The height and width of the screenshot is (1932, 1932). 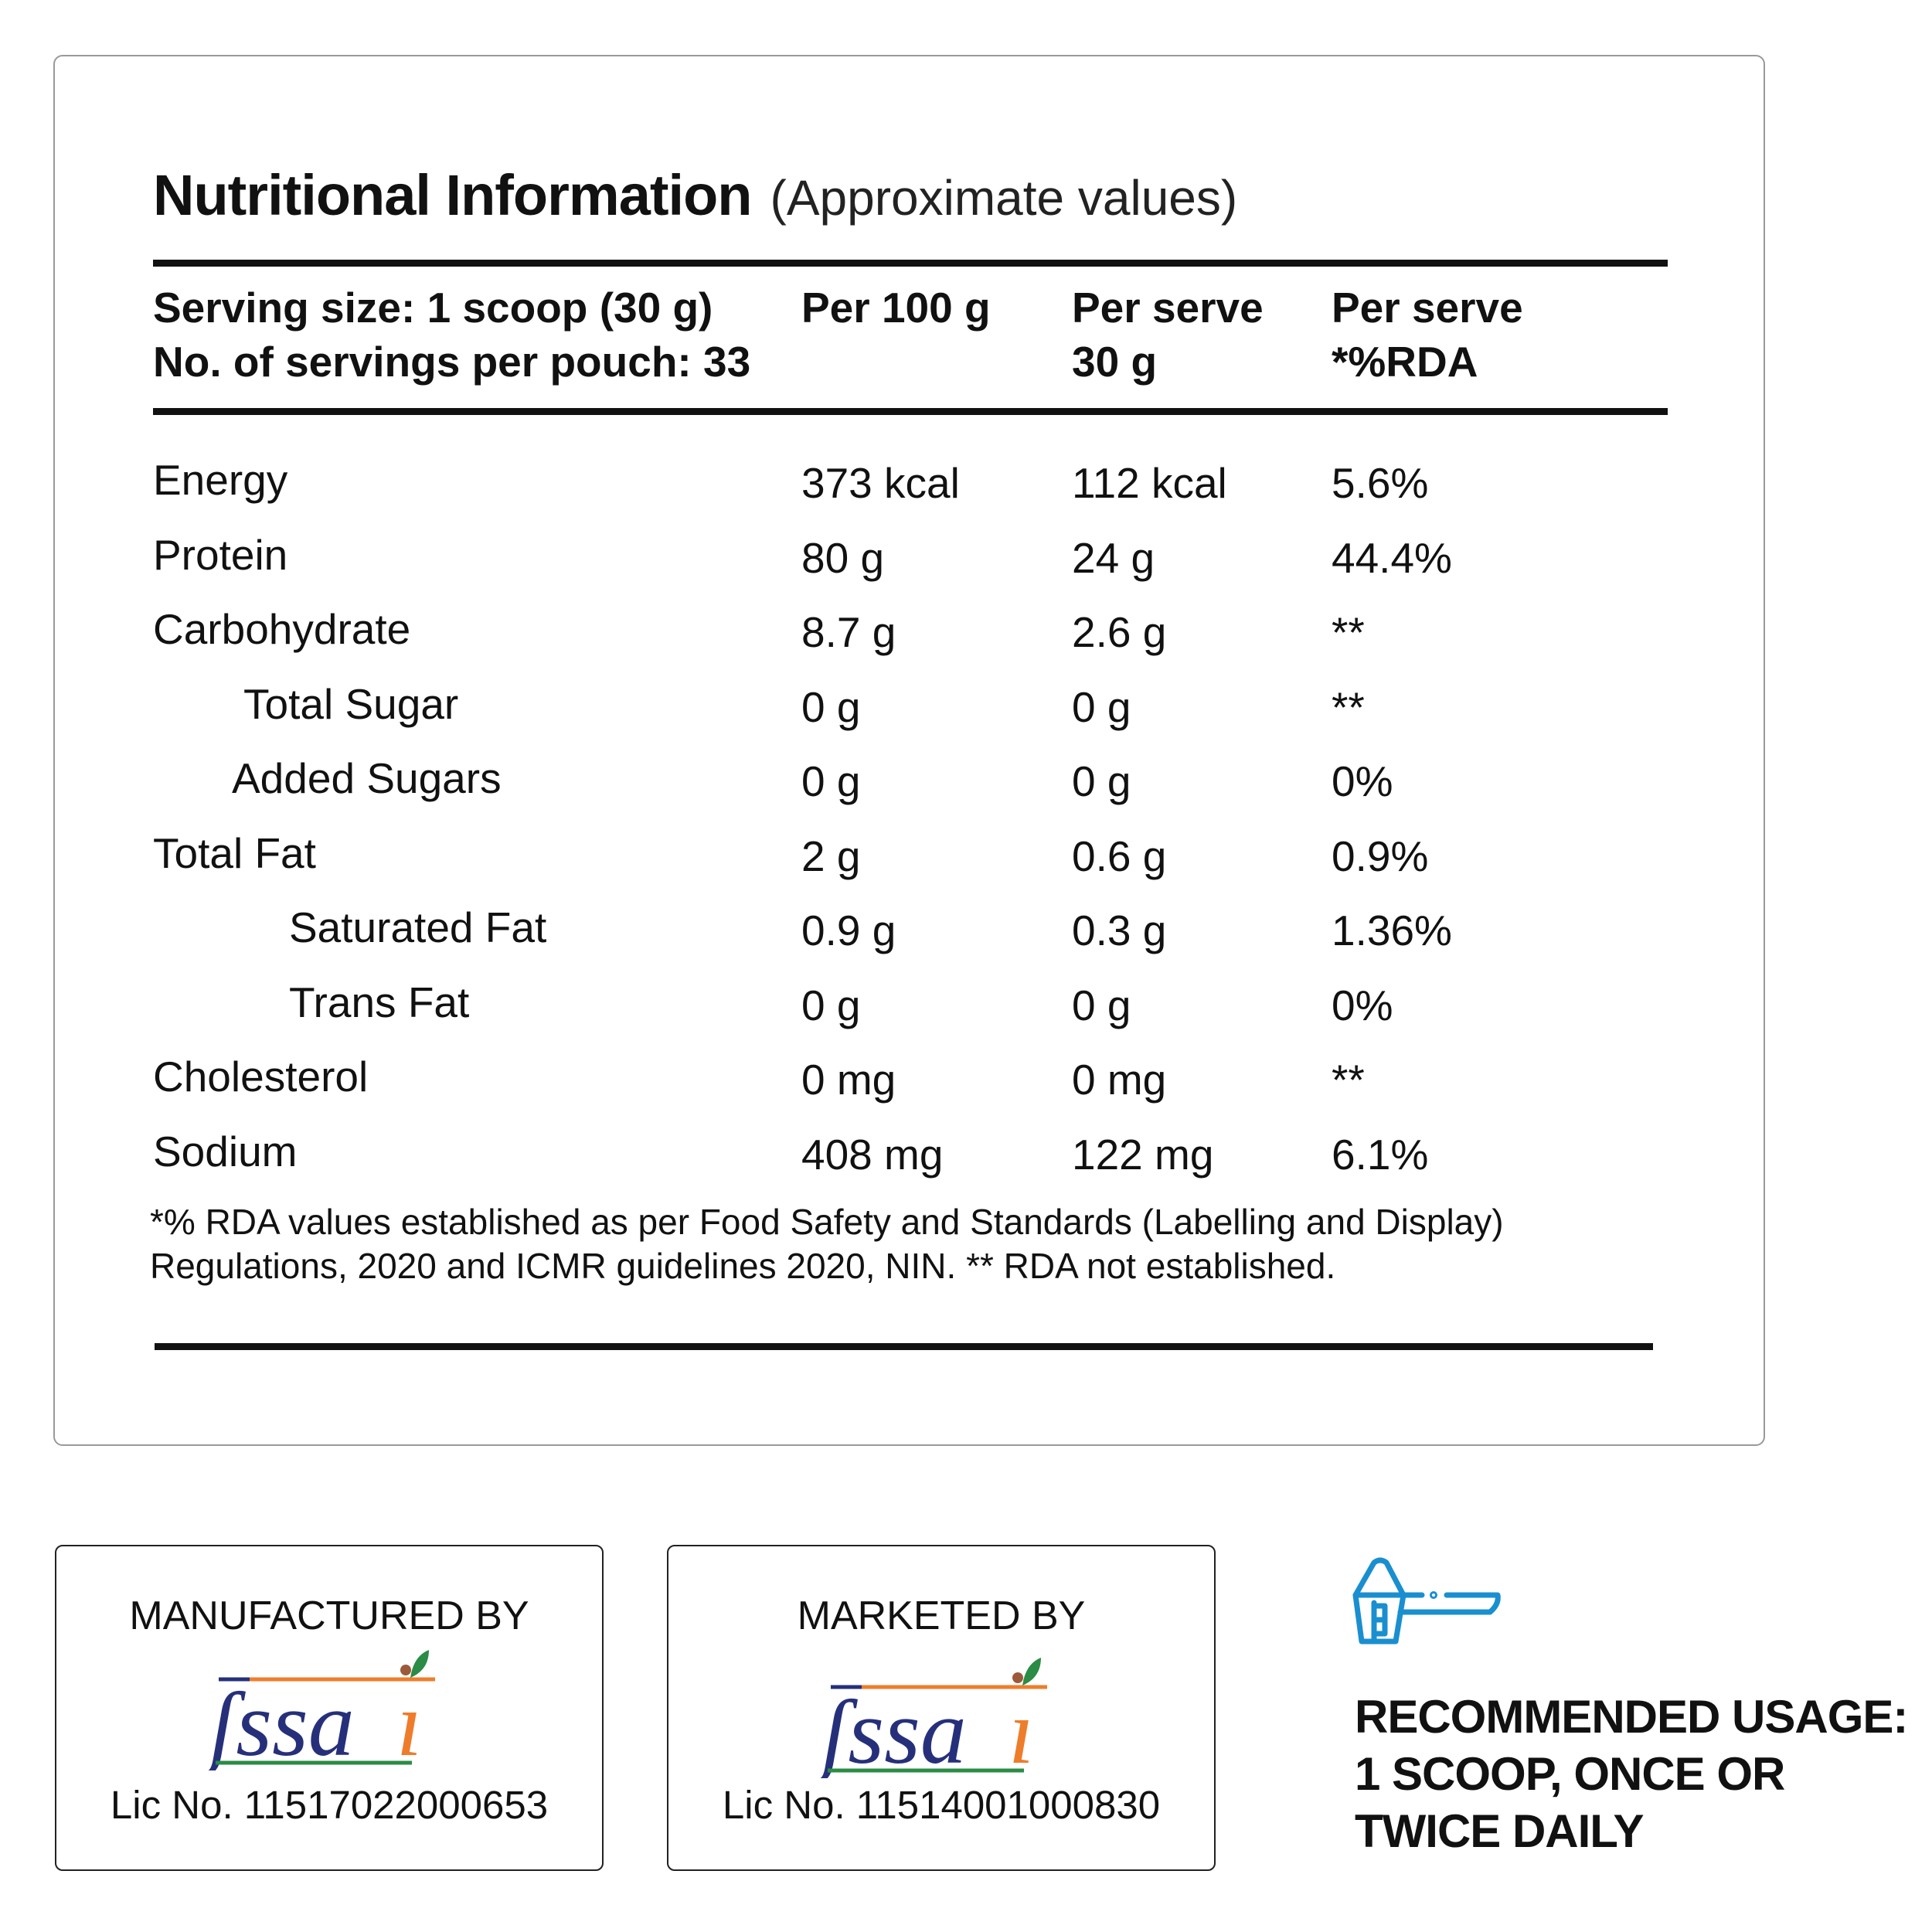 What do you see at coordinates (1427, 308) in the screenshot?
I see `col-header-rda-l1: Per serve` at bounding box center [1427, 308].